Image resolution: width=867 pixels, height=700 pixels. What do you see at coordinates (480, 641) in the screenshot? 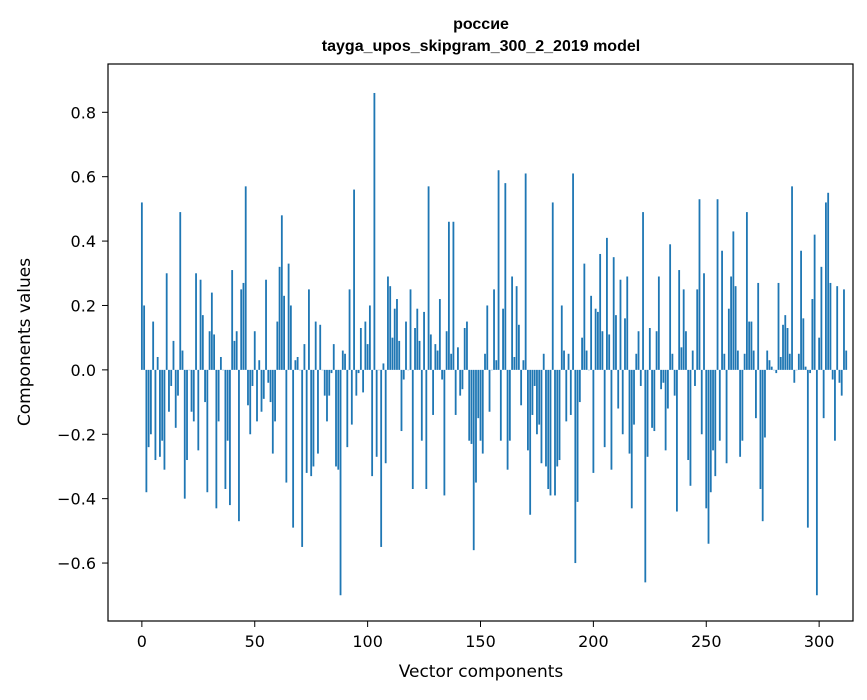
I see `x-tick-label: 150` at bounding box center [480, 641].